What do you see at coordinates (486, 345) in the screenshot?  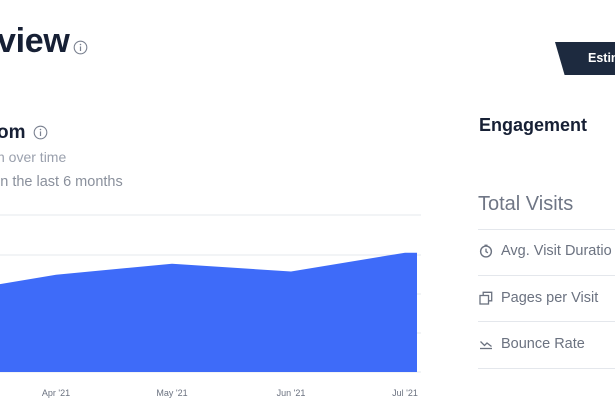 I see `bounce-icon` at bounding box center [486, 345].